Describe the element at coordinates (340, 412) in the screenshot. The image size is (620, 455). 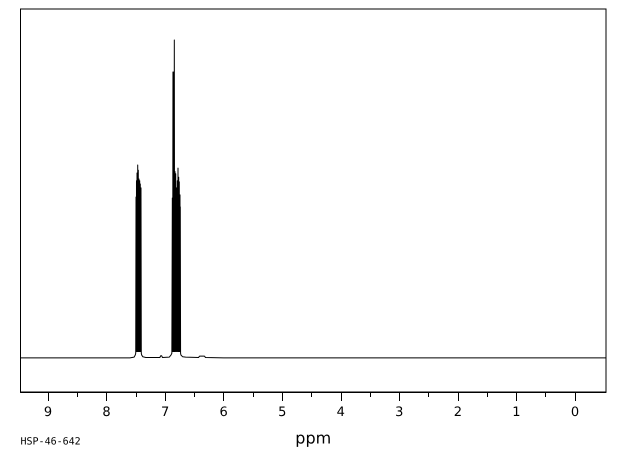
I see `x-tick-label: 4` at that location.